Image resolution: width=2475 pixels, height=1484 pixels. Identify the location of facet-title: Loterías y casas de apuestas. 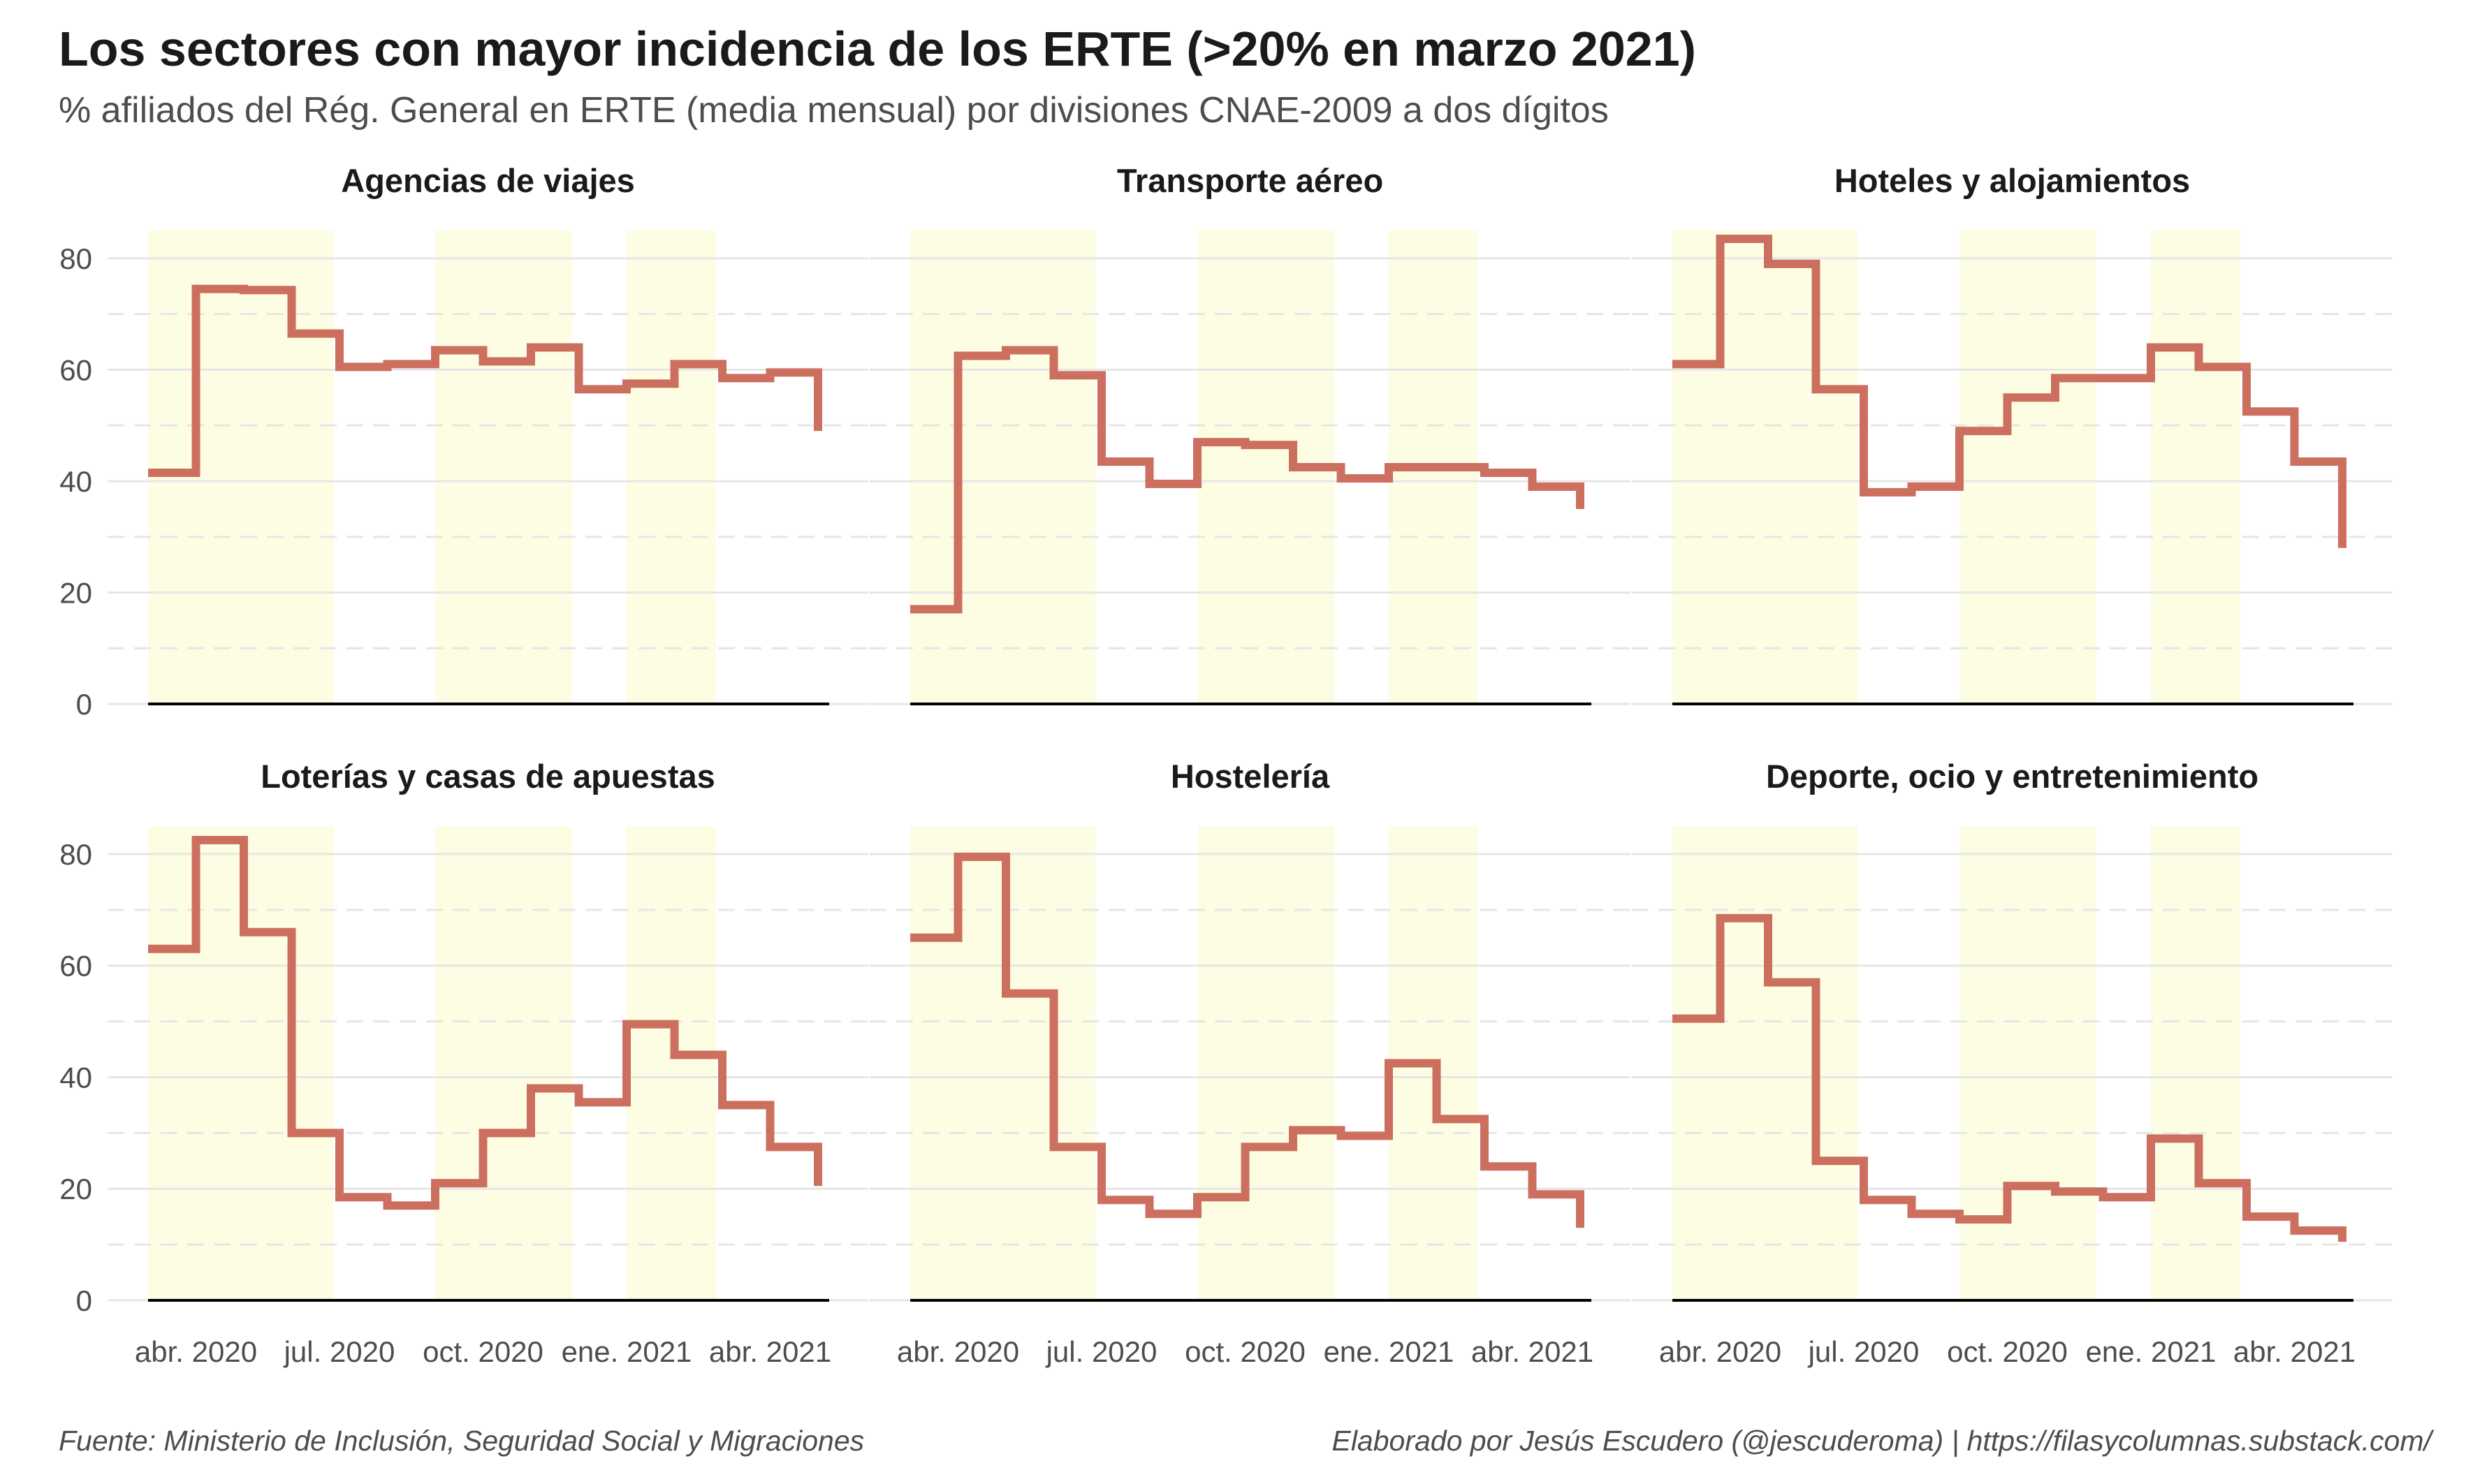
(488, 776).